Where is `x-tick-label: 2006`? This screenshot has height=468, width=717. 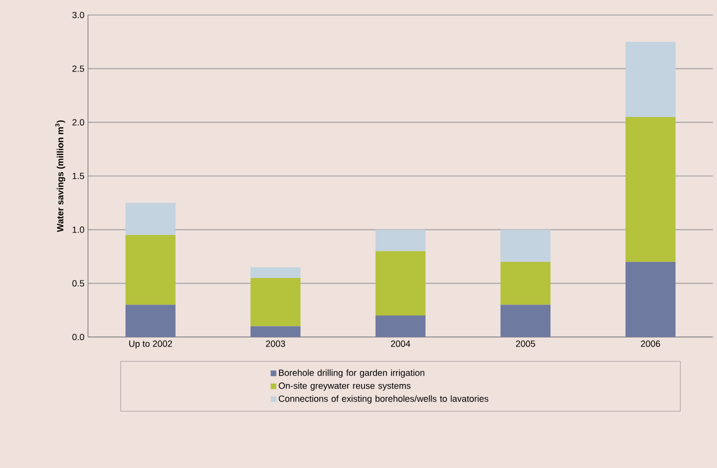
x-tick-label: 2006 is located at coordinates (650, 343).